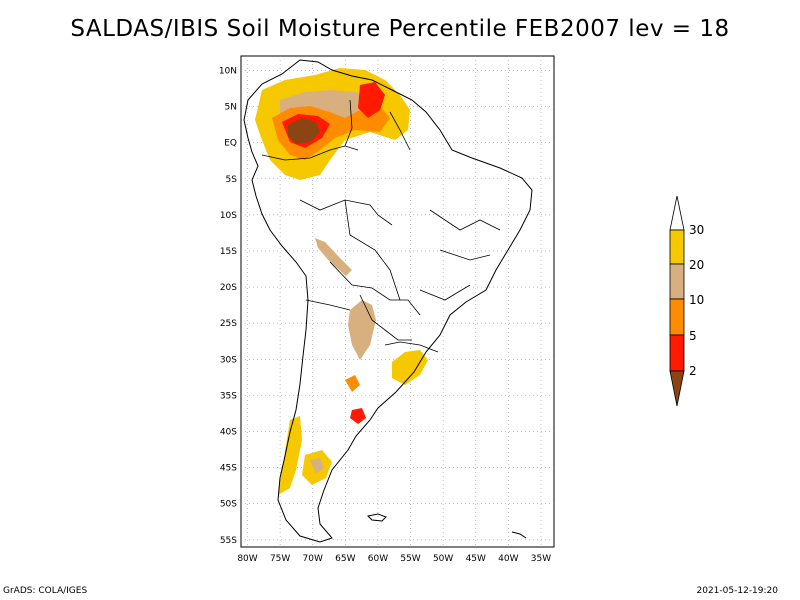  What do you see at coordinates (519, 535) in the screenshot?
I see `south-georgia` at bounding box center [519, 535].